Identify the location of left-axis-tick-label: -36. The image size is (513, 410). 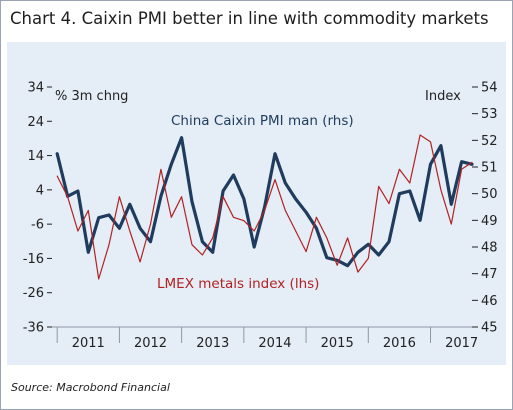
(33, 328).